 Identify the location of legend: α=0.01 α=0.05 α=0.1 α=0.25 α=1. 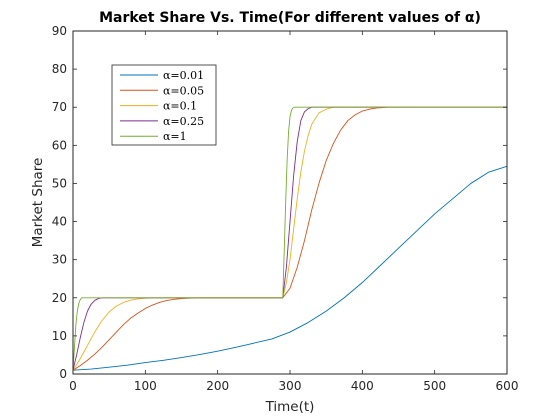
(164, 105).